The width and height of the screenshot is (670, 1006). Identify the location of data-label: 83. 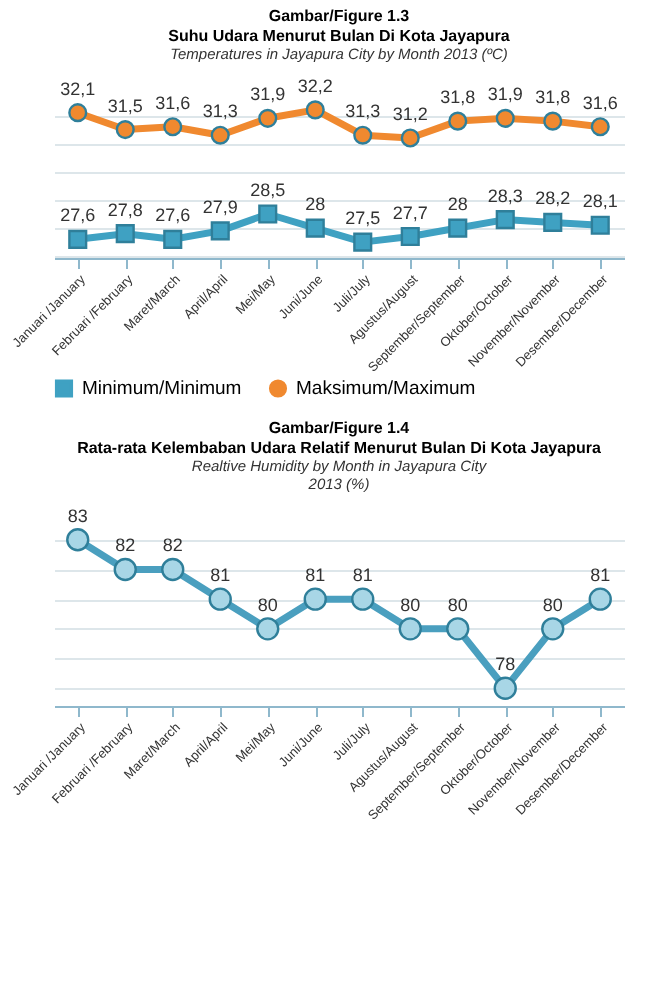
(77, 515).